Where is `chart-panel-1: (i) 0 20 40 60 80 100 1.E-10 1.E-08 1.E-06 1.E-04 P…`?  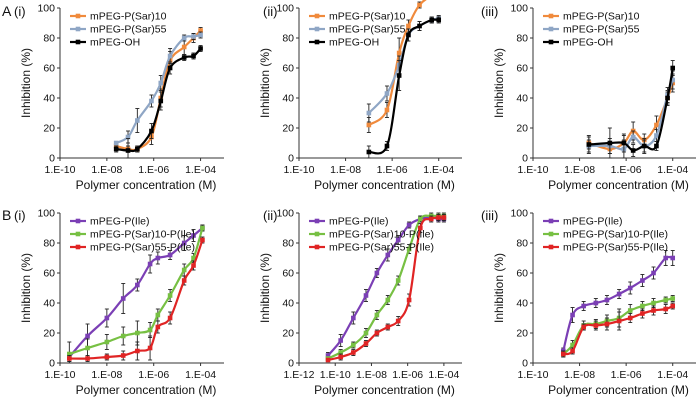
chart-panel-1: (i) 0 20 40 60 80 100 1.E-10 1.E-08 1.E-06 1.E-04 P… is located at coordinates (119, 97).